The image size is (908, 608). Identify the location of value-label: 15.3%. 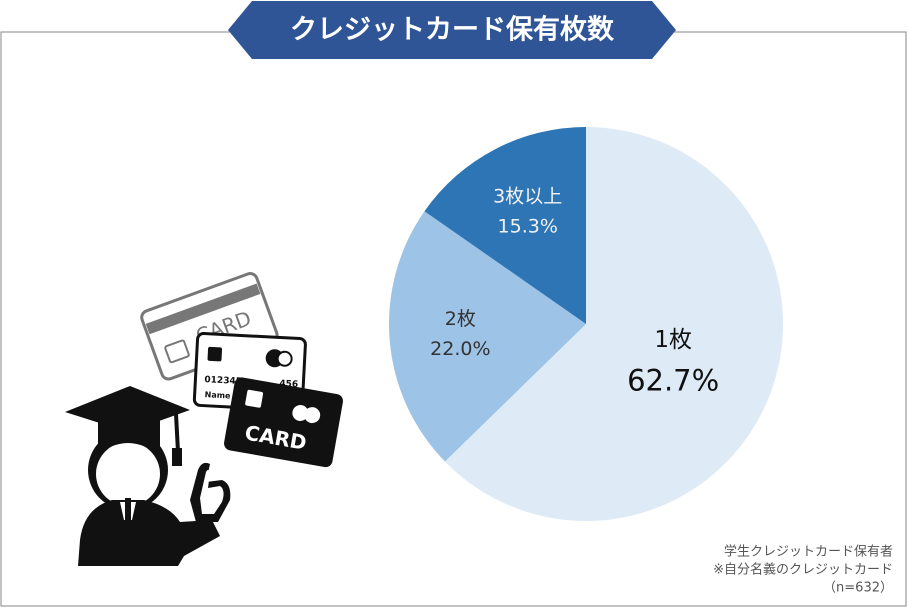
(528, 227).